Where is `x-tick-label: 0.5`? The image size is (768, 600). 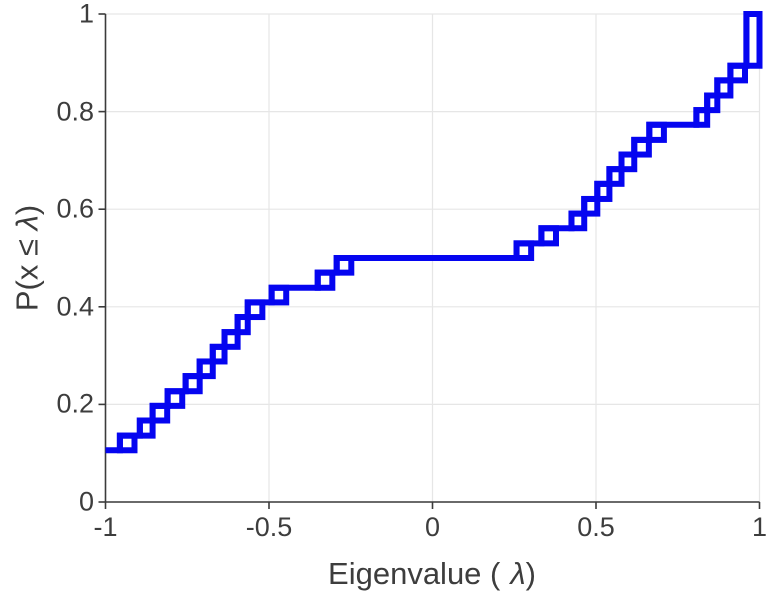
x-tick-label: 0.5 is located at coordinates (596, 527).